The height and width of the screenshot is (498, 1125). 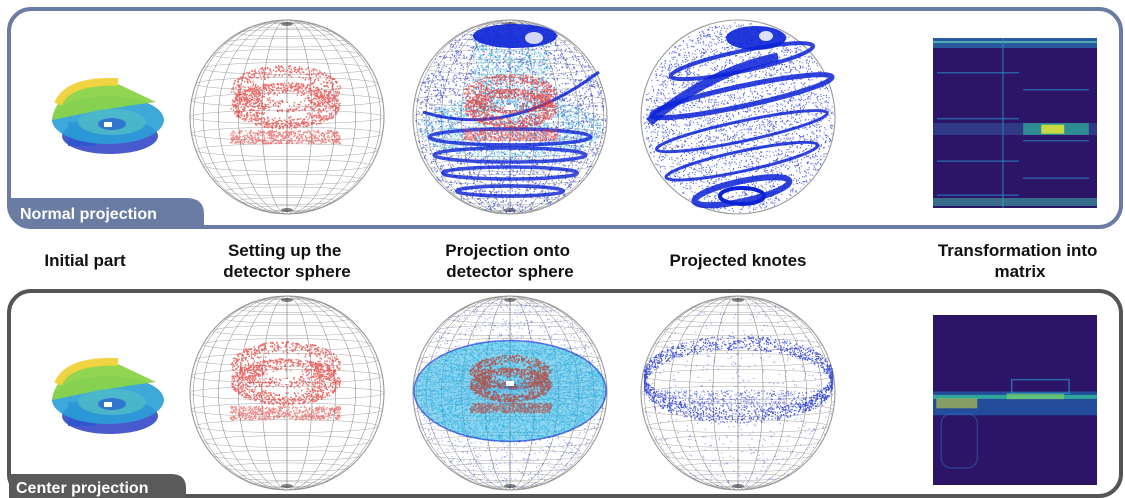 What do you see at coordinates (1015, 123) in the screenshot?
I see `matrix-normal` at bounding box center [1015, 123].